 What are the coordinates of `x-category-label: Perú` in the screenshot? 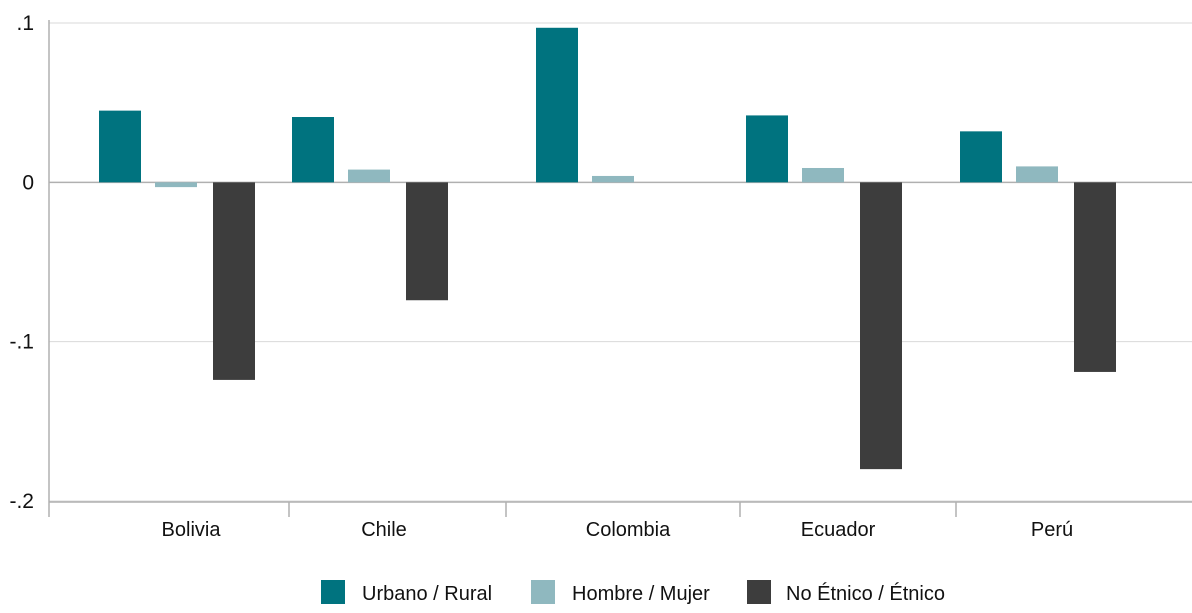 It's located at (1052, 530).